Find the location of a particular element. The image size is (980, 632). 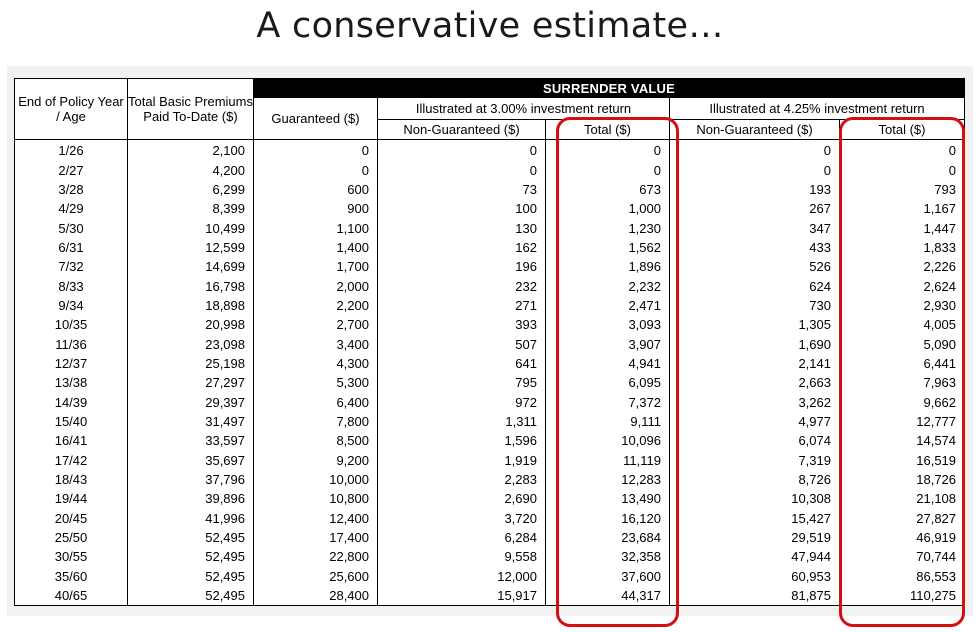

cell-non-guaranteed-425: 433 is located at coordinates (754, 247).